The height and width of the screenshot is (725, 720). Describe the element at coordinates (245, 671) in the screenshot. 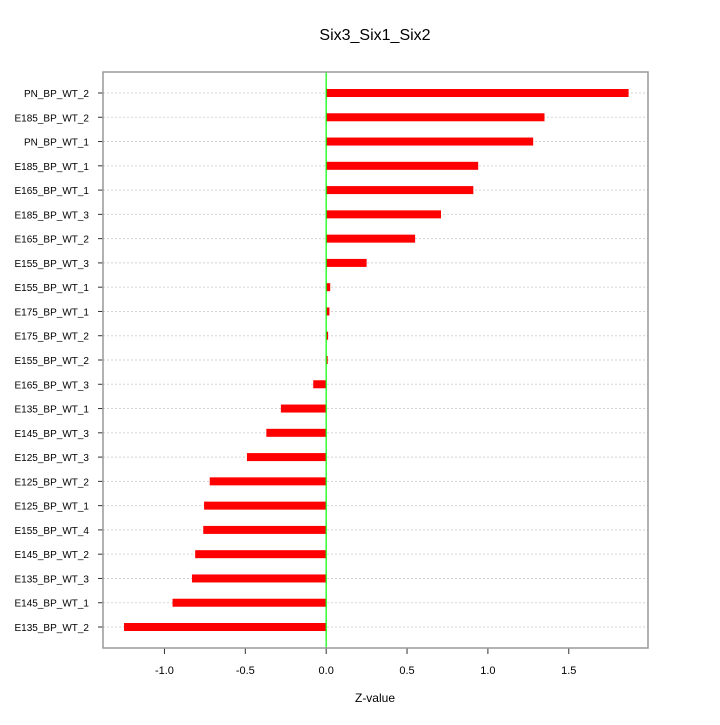

I see `x-tick-label: -0.5` at that location.